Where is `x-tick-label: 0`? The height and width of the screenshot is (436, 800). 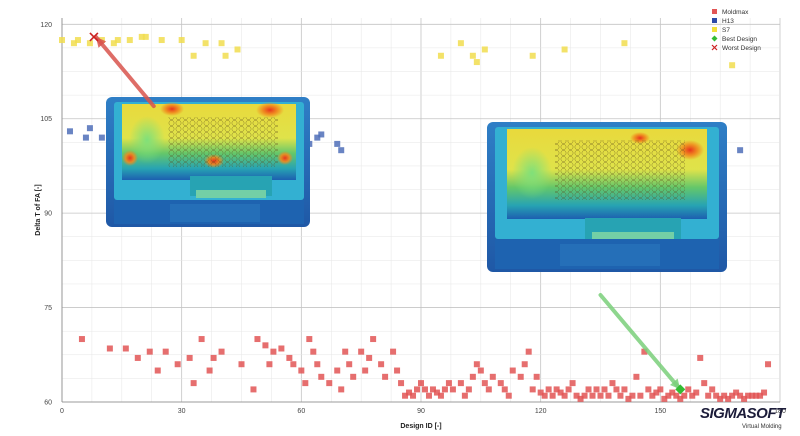
x-tick-label: 0 is located at coordinates (62, 411).